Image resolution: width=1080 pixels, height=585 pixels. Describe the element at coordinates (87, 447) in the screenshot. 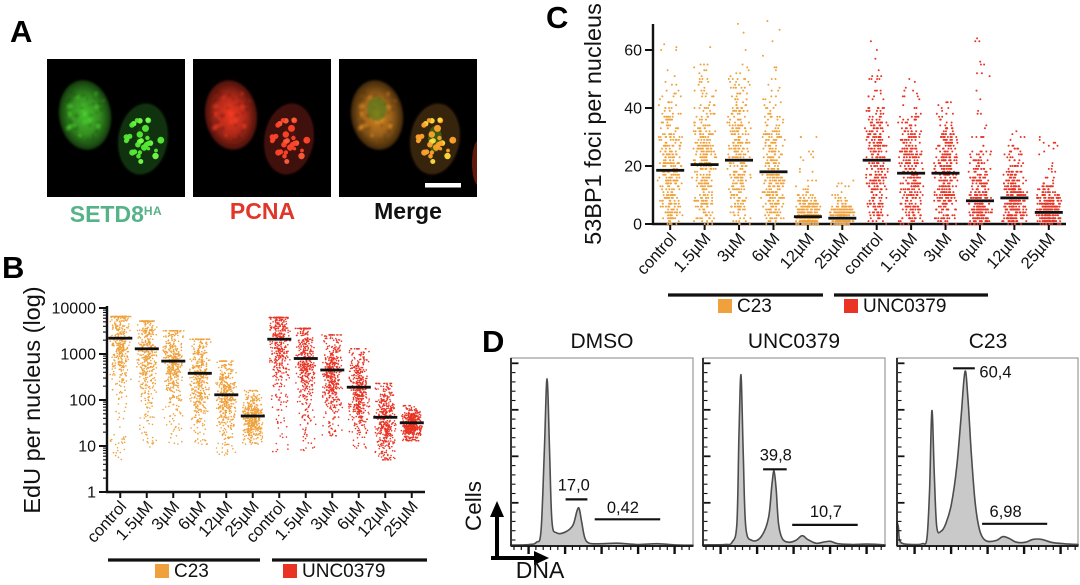

I see `svg-text: 10` at that location.